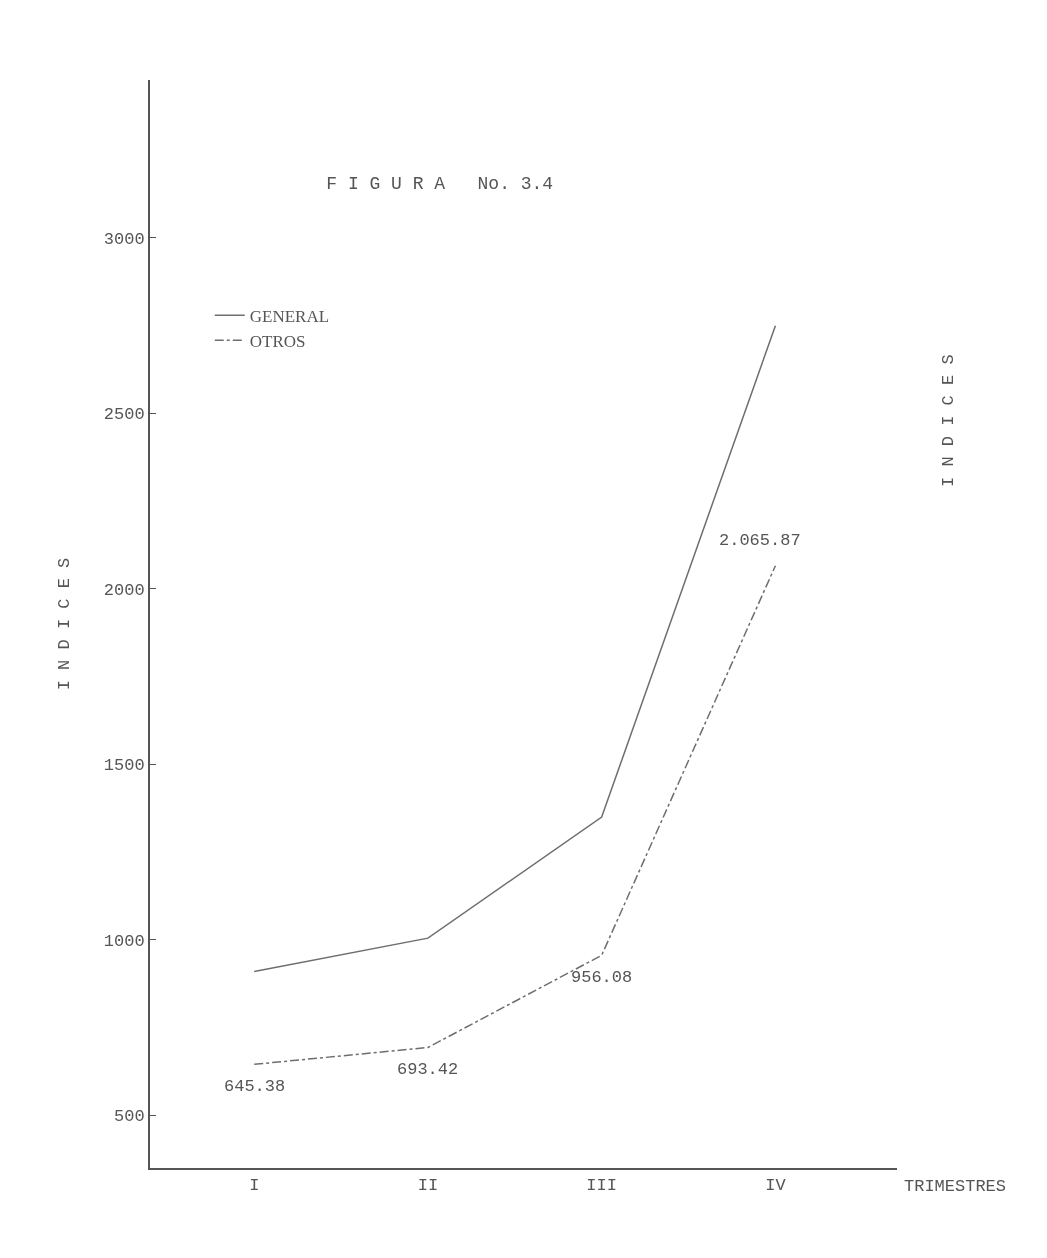  What do you see at coordinates (760, 540) in the screenshot?
I see `data-label: 2.065.87` at bounding box center [760, 540].